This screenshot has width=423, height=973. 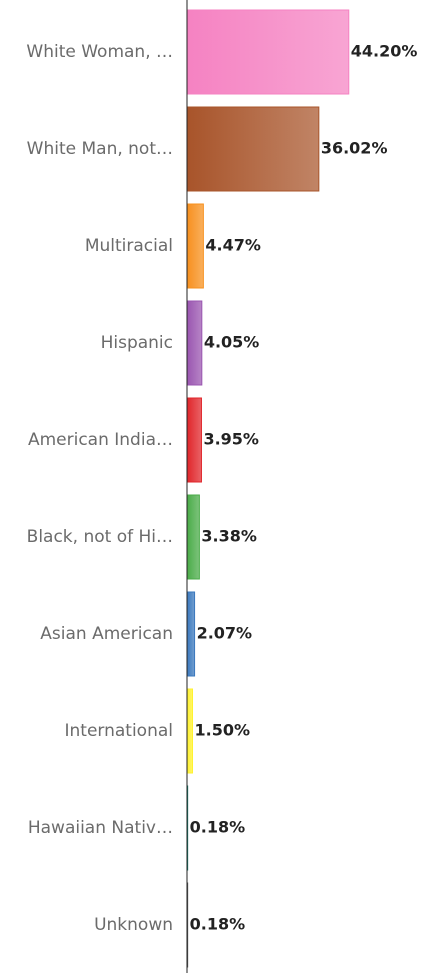 I want to click on value-label: 44.20%, so click(x=384, y=51).